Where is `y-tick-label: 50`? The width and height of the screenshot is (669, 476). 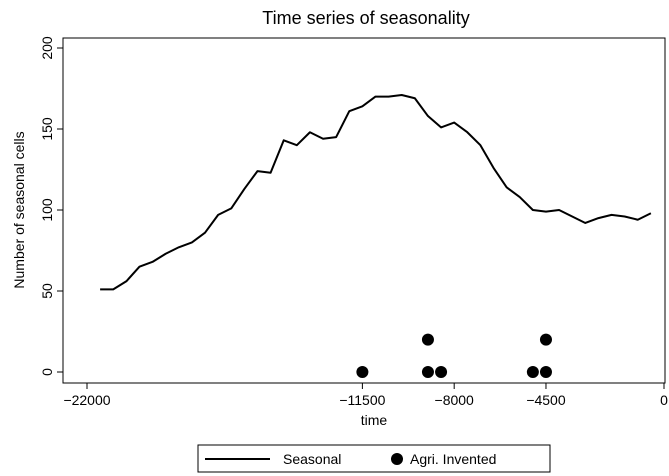
y-tick-label: 50 is located at coordinates (47, 291).